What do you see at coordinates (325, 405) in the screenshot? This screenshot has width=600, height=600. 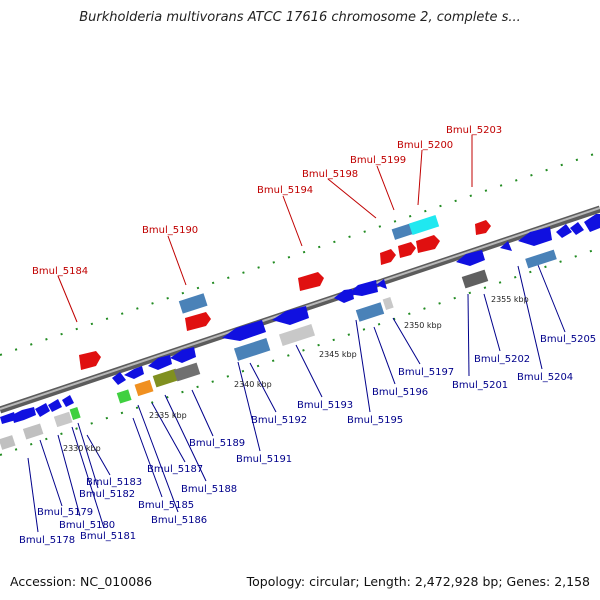 I see `gene-label: Bmul_5193` at bounding box center [325, 405].